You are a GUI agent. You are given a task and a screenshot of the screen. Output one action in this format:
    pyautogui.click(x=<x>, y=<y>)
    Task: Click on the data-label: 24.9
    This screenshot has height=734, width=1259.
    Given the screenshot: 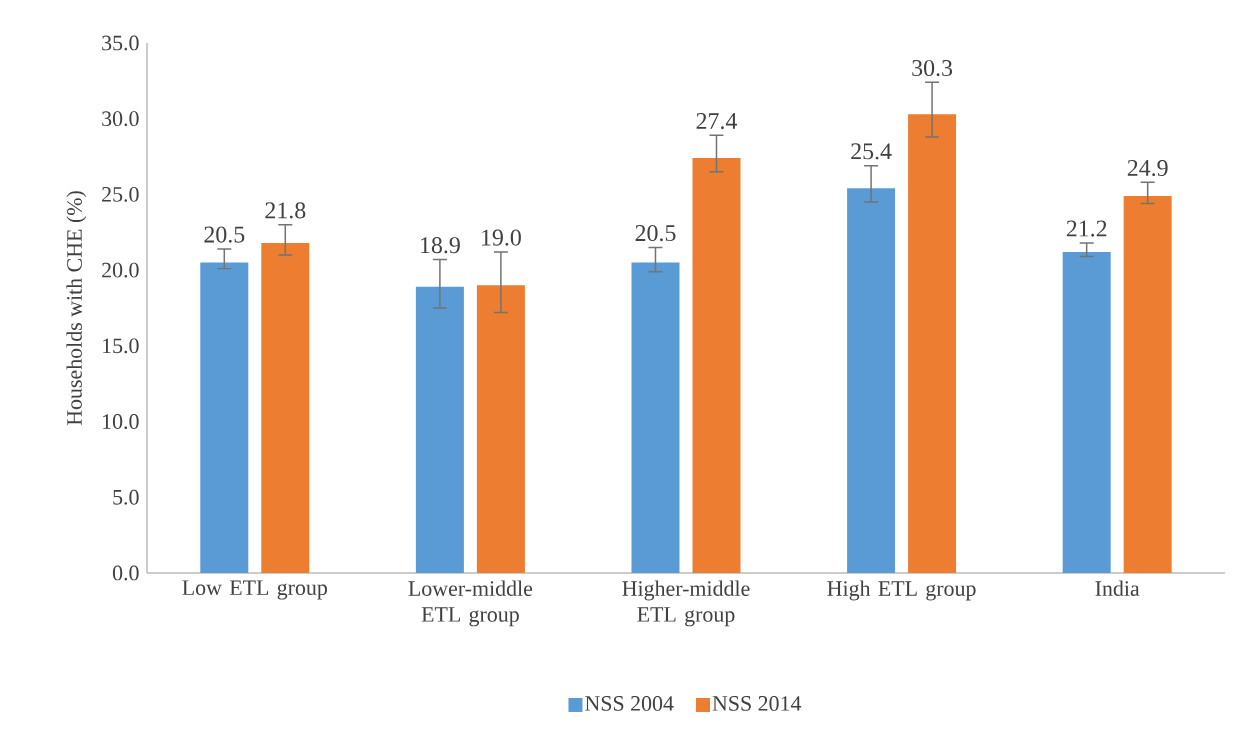 What is the action you would take?
    pyautogui.click(x=1147, y=168)
    